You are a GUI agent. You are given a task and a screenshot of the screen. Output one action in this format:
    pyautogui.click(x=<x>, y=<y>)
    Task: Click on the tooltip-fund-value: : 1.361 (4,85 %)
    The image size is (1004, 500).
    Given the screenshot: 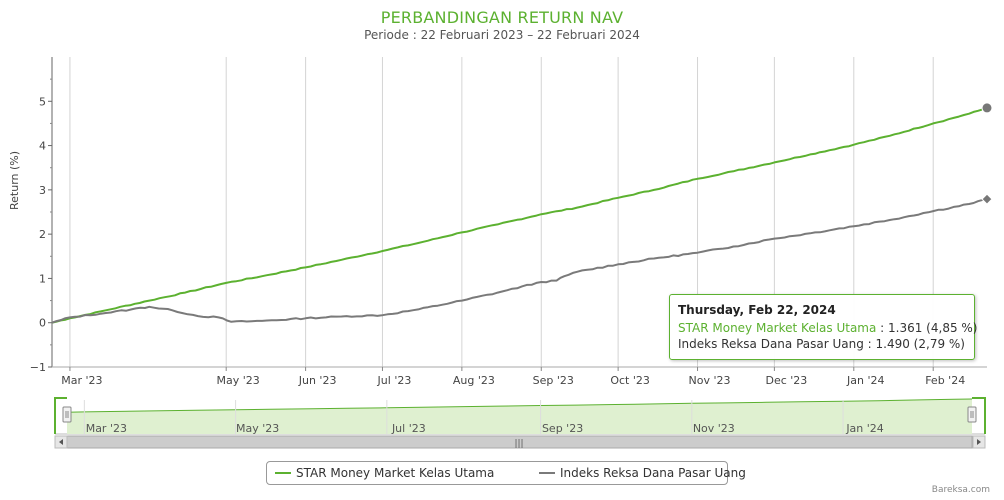 What is the action you would take?
    pyautogui.click(x=927, y=328)
    